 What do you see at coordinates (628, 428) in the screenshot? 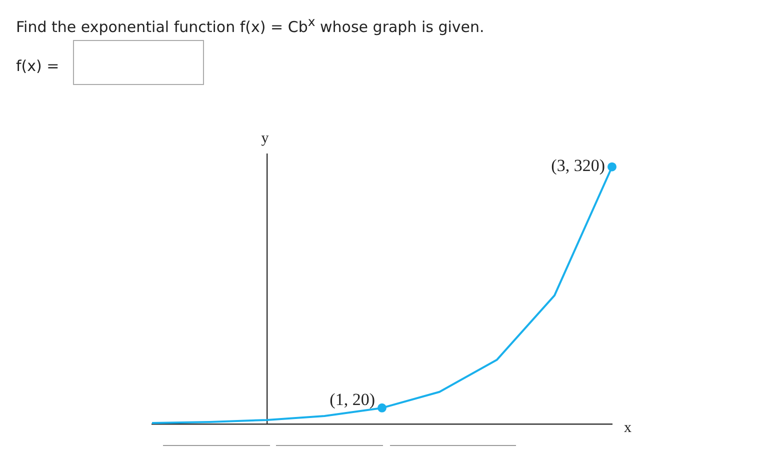
I see `x-axis-title: x` at bounding box center [628, 428].